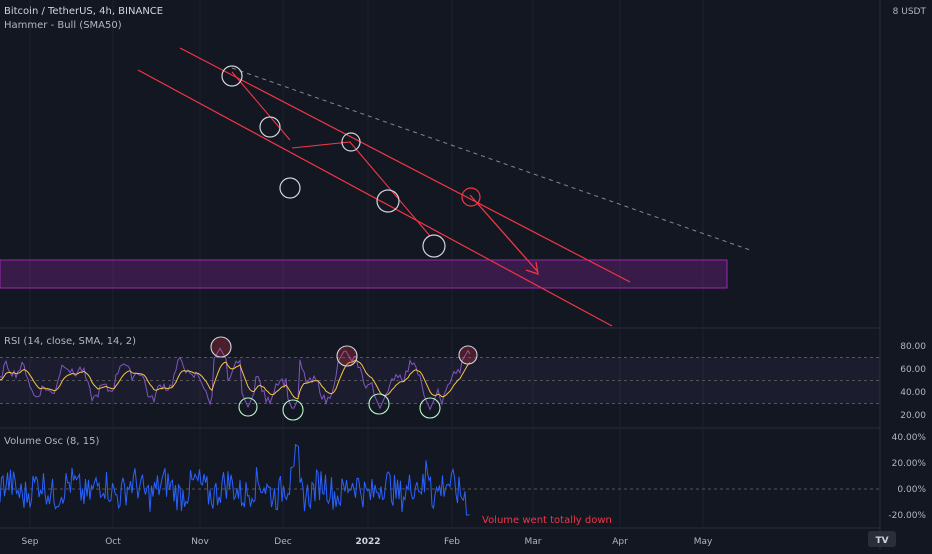 Image resolution: width=932 pixels, height=554 pixels. Describe the element at coordinates (909, 438) in the screenshot. I see `volosc-tick-label: 40.00%` at that location.